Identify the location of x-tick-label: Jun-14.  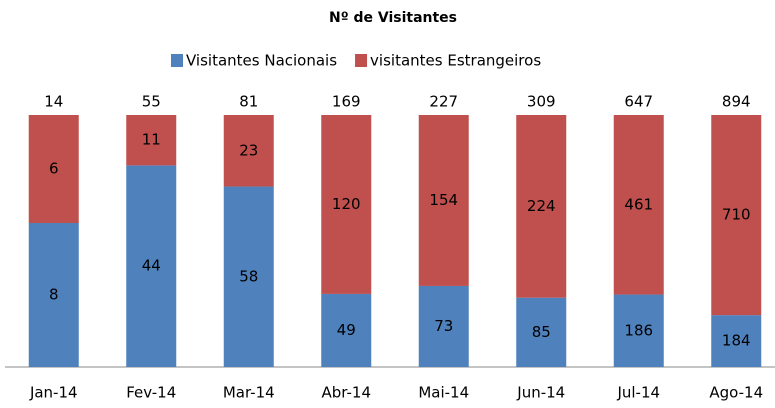
(540, 393).